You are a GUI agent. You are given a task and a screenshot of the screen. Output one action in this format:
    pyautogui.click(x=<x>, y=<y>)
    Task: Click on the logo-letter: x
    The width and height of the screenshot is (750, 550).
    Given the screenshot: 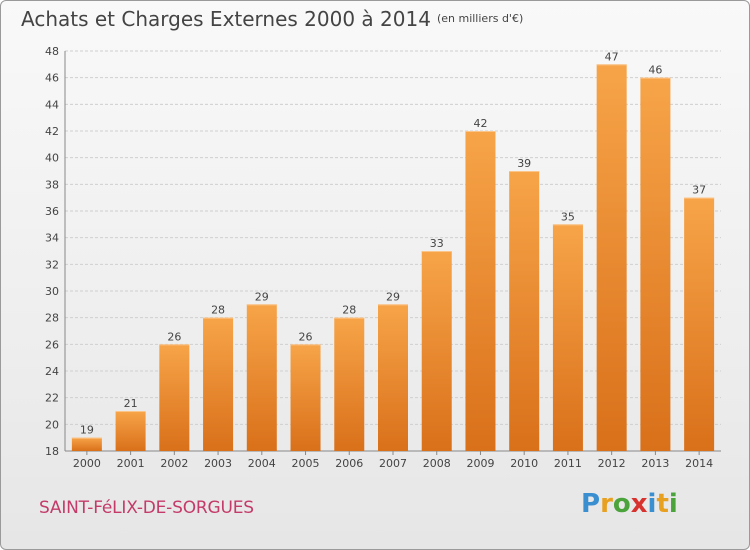 What is the action you would take?
    pyautogui.click(x=639, y=504)
    